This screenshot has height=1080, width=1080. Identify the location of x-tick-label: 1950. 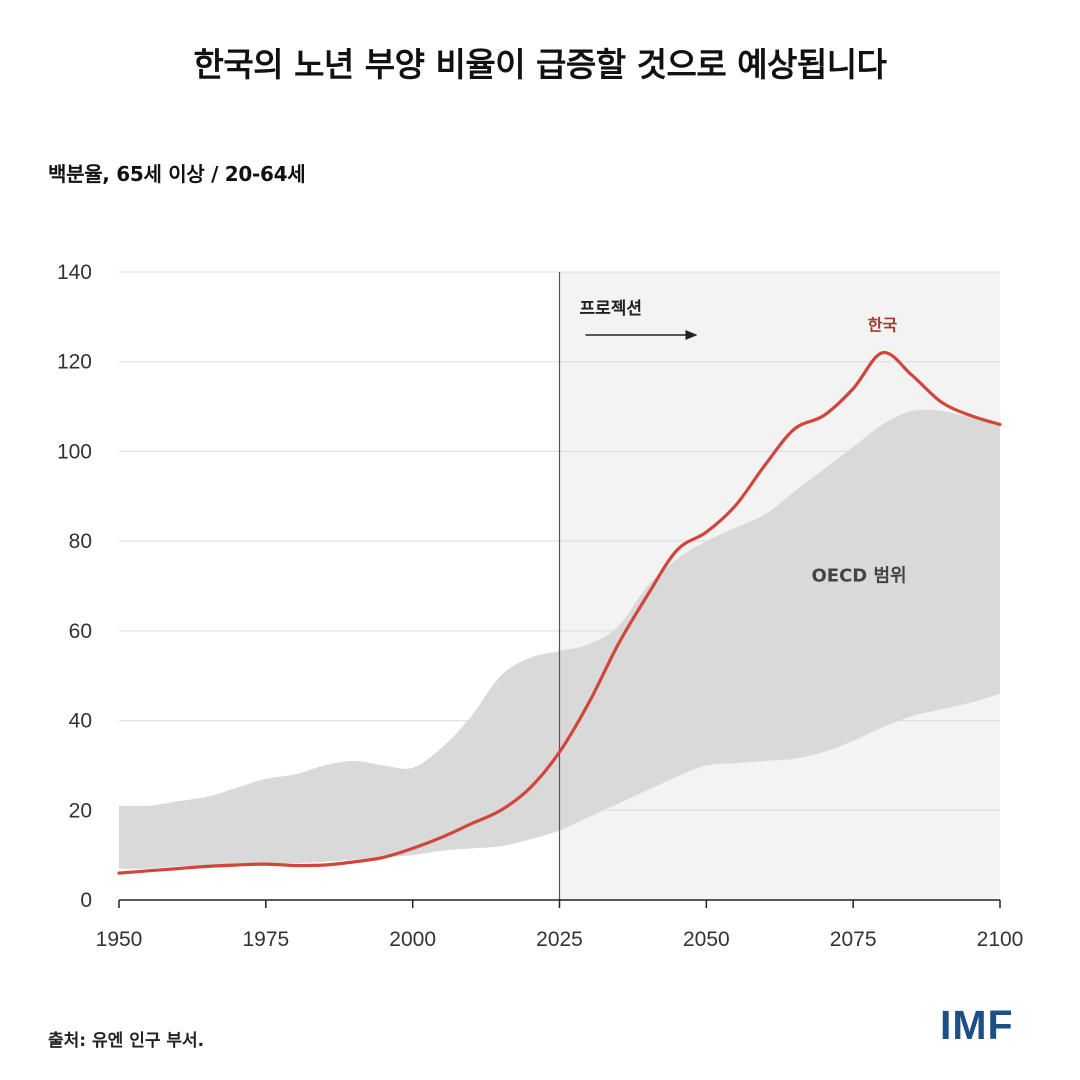
(119, 939).